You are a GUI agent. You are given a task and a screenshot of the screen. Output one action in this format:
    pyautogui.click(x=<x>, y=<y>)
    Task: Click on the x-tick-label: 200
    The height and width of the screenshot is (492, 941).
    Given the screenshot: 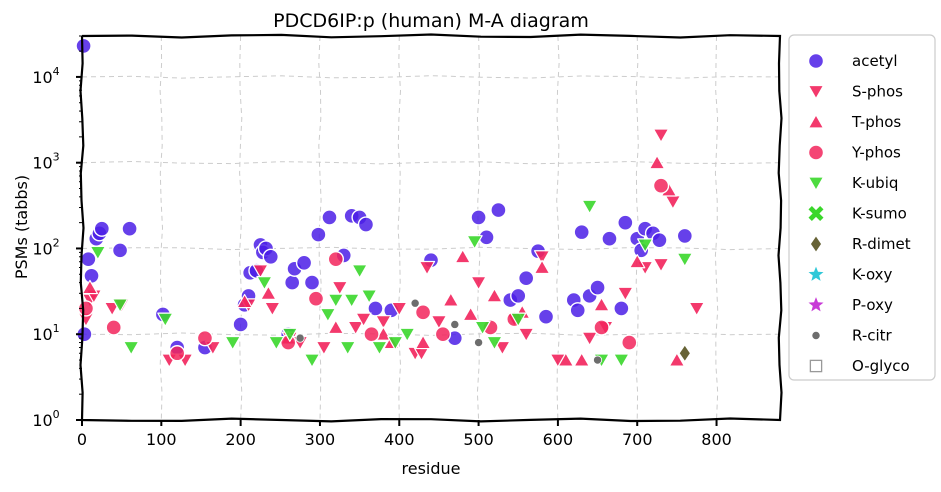 What is the action you would take?
    pyautogui.click(x=240, y=439)
    